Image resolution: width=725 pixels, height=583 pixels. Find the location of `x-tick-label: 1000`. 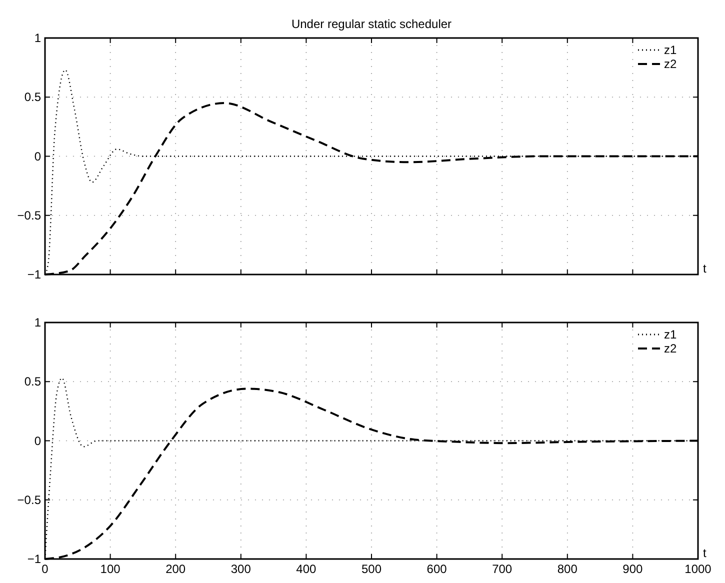

x-tick-label: 1000 is located at coordinates (698, 569).